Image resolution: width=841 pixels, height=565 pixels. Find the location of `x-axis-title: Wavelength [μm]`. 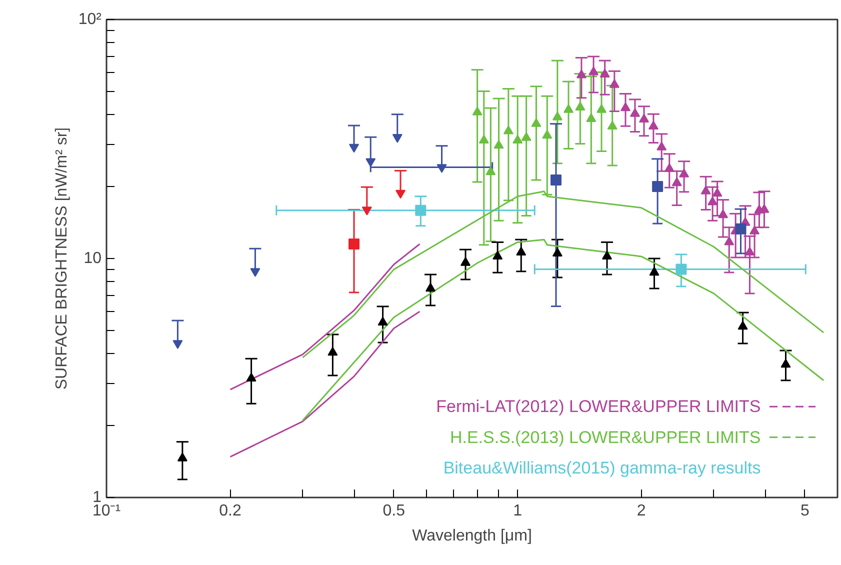

x-axis-title: Wavelength [μm] is located at coordinates (472, 536).